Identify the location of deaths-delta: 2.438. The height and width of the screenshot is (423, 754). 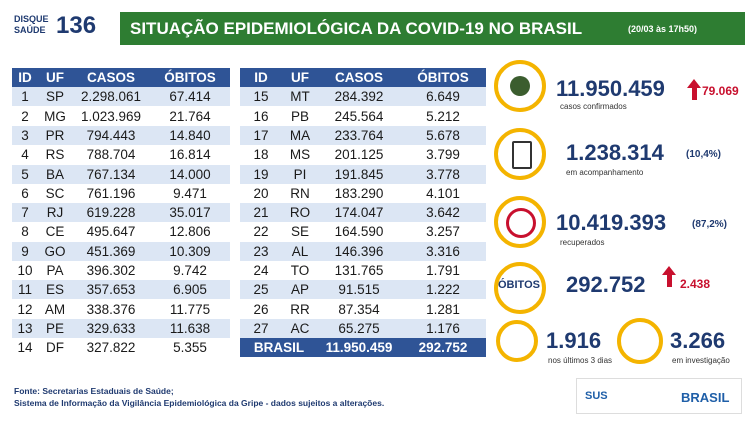
(695, 284).